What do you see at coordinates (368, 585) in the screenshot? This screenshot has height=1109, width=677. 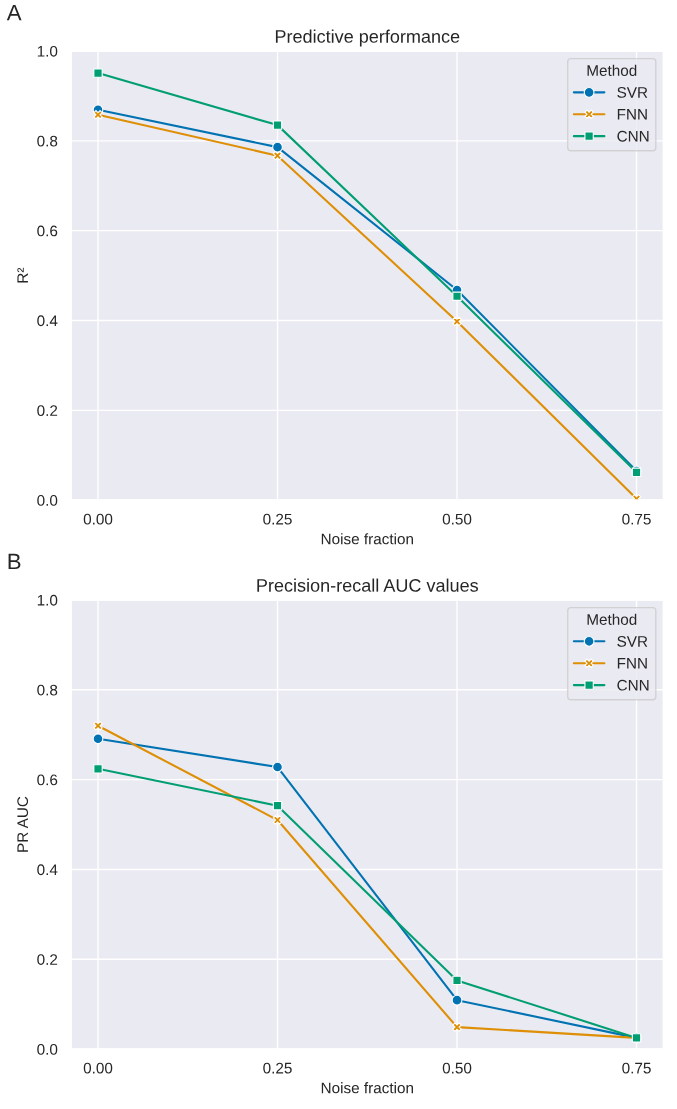 I see `chart-title: Precision-recall AUC values` at bounding box center [368, 585].